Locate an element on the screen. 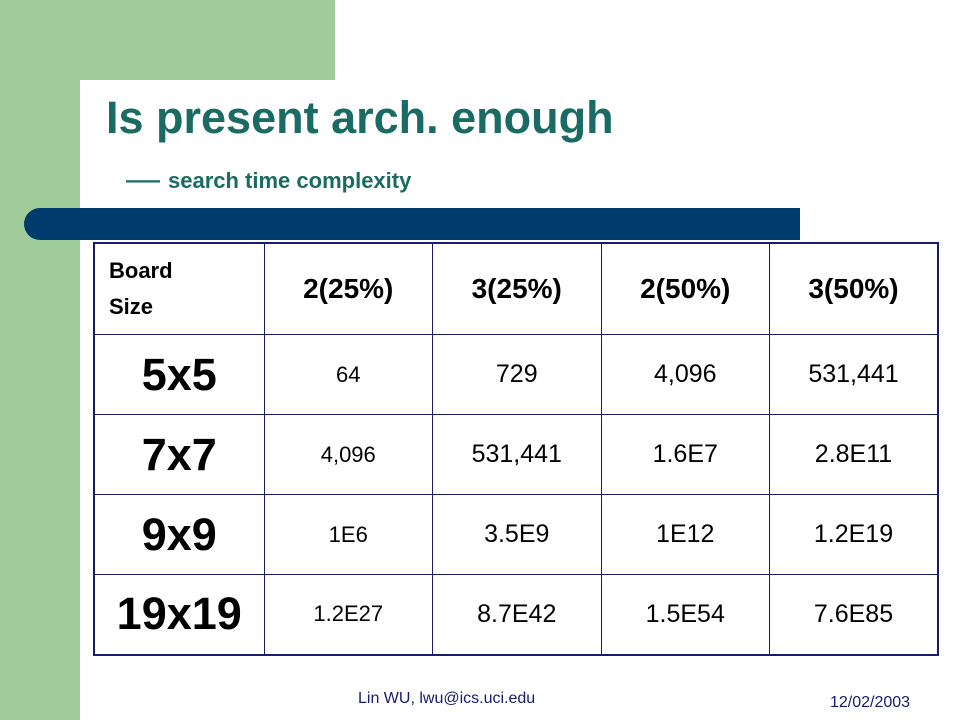  board-size-header-line2: Size is located at coordinates (131, 306).